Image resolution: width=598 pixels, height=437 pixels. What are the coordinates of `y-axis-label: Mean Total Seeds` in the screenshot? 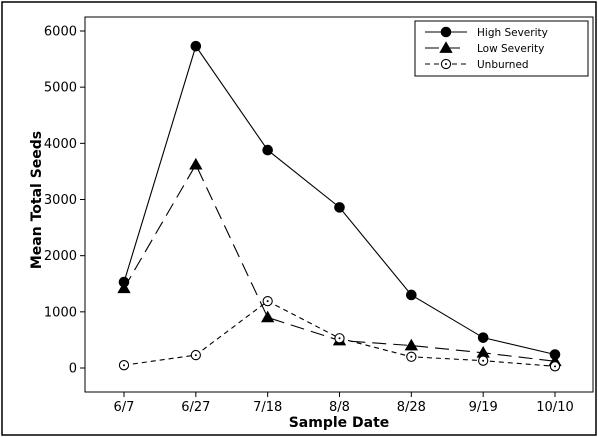 It's located at (37, 200).